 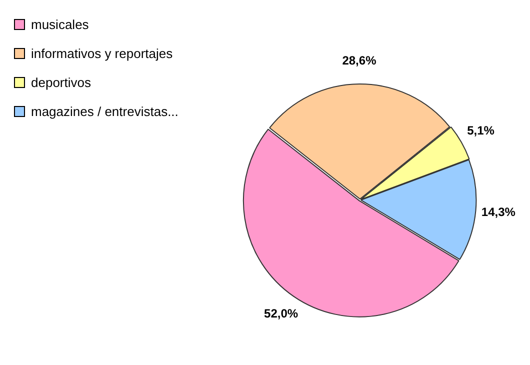 What do you see at coordinates (498, 212) in the screenshot?
I see `data-label: 14,3%` at bounding box center [498, 212].